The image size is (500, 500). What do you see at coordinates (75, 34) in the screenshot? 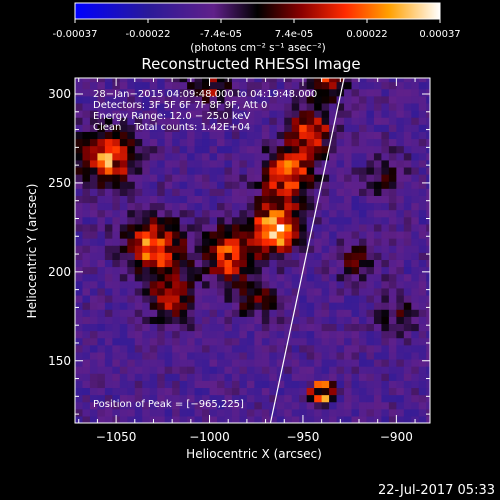
I see `colorbar-tick-label: -0.00037` at bounding box center [75, 34].